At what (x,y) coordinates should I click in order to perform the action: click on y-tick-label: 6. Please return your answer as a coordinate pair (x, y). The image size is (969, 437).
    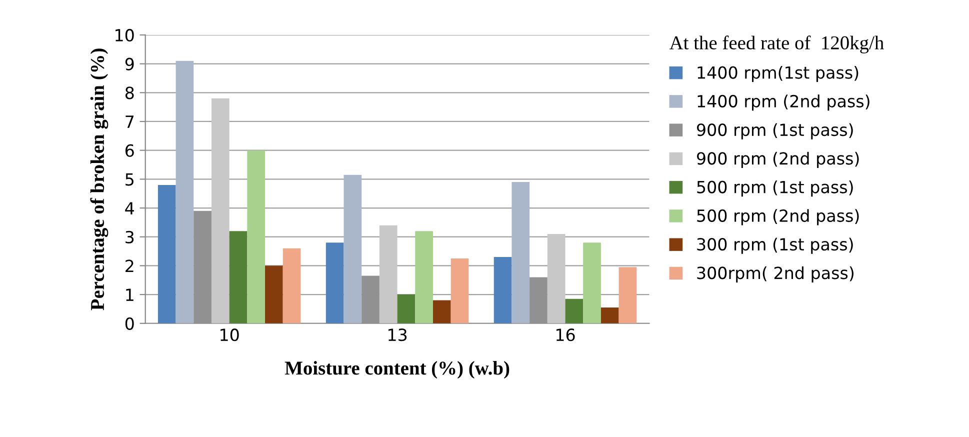
    Looking at the image, I should click on (129, 150).